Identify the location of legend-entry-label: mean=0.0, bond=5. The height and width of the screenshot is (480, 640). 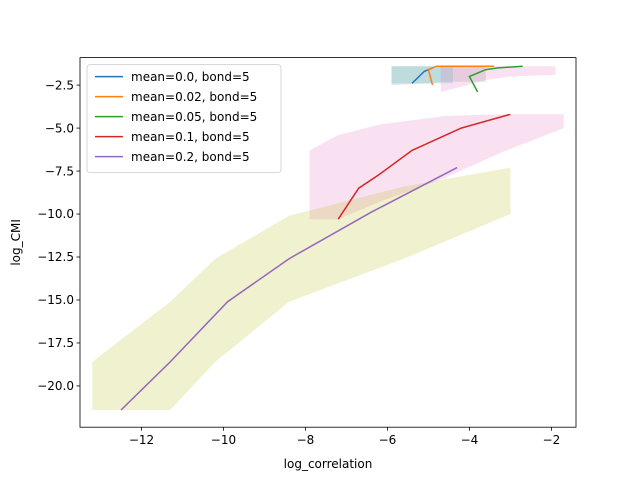
(190, 77).